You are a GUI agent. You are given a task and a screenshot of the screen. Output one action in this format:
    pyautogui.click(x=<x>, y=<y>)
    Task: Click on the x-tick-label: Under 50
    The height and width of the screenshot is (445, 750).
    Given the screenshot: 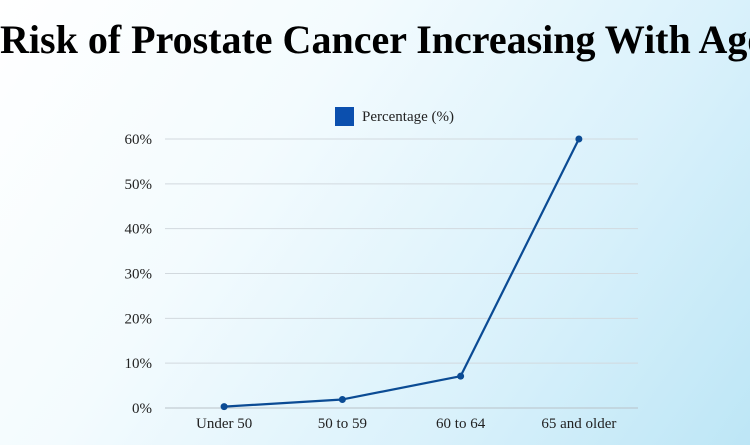 What is the action you would take?
    pyautogui.click(x=224, y=424)
    